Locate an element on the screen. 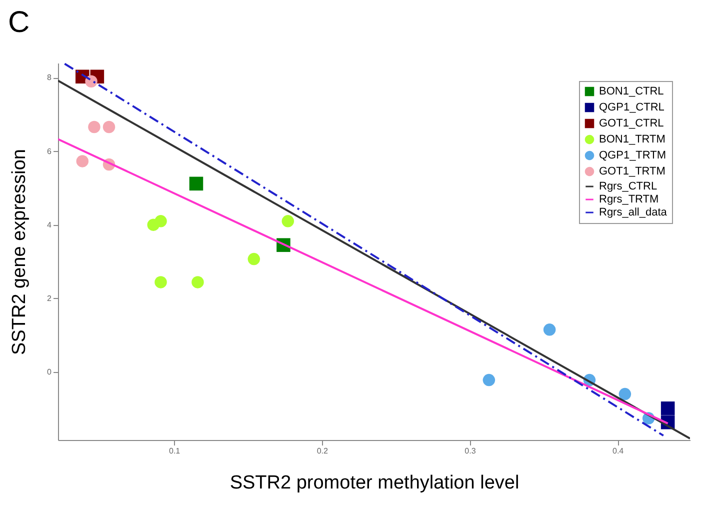 This screenshot has width=702, height=511. chart-title: C is located at coordinates (19, 22).